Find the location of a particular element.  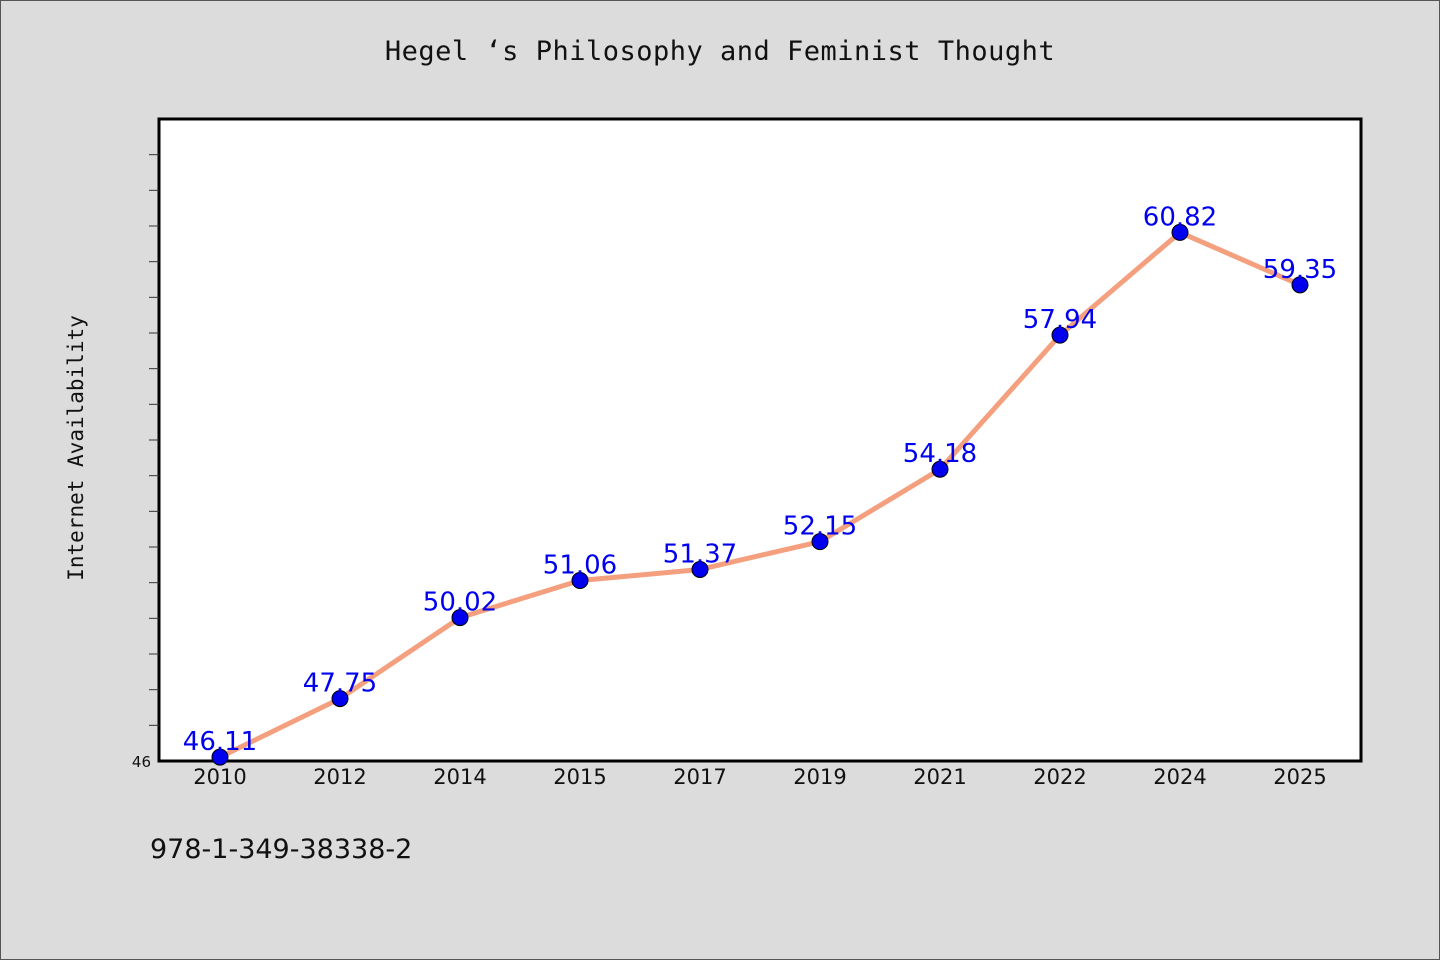

data-label: 50.02 is located at coordinates (460, 603).